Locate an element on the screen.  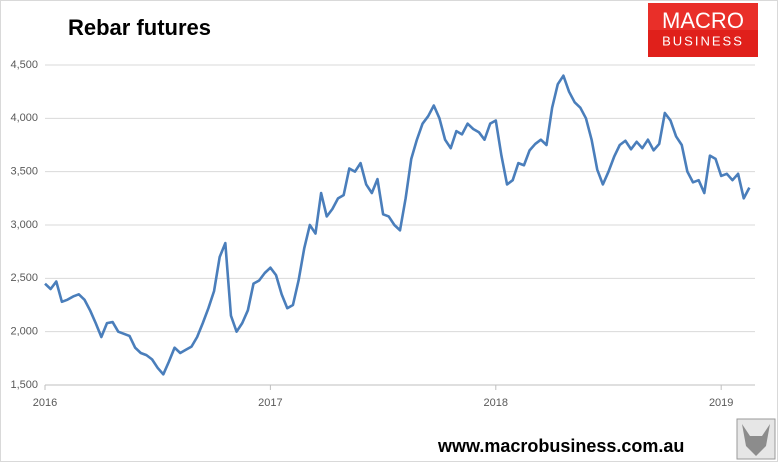
x-tick-label: 2019 is located at coordinates (721, 403).